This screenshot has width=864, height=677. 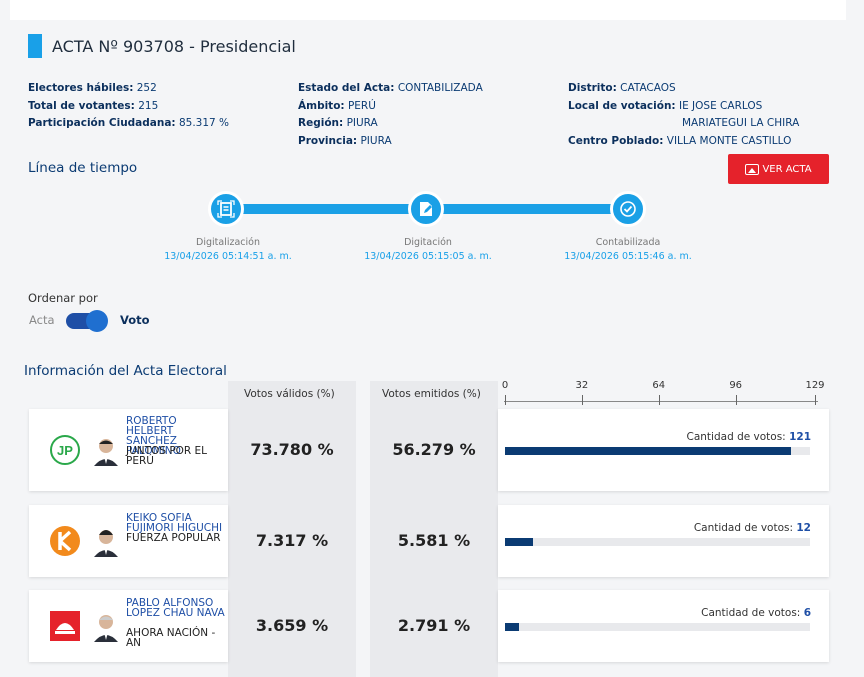 I want to click on acta-title-block: ACTA Nº 903708 - Presidencial, so click(x=162, y=46).